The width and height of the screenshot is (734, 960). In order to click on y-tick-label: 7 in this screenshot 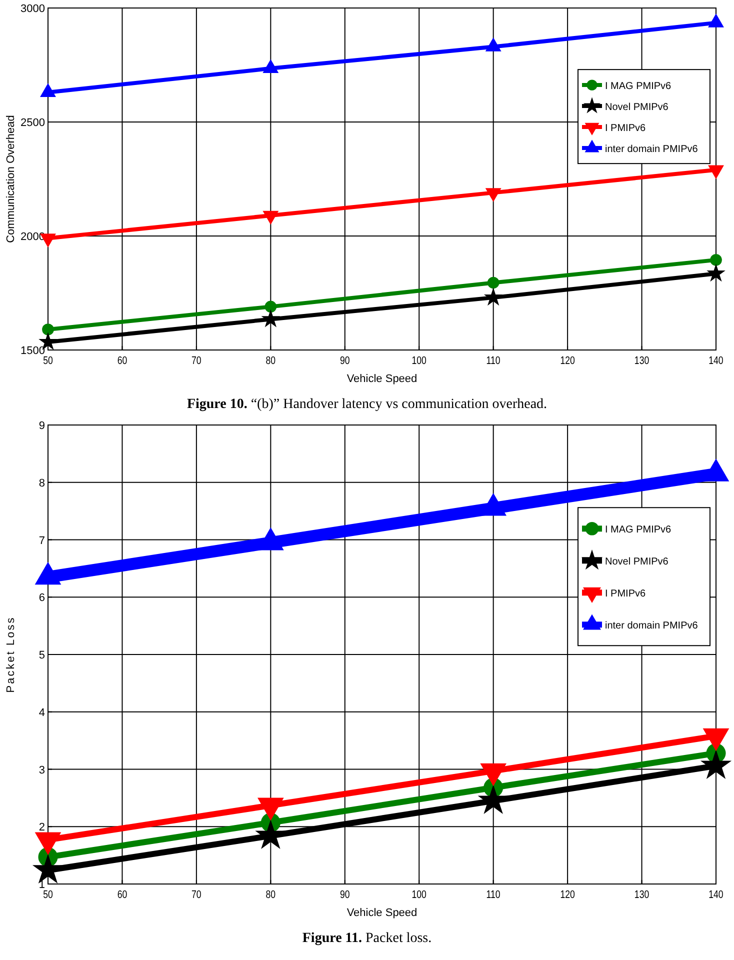, I will do `click(41, 540)`.